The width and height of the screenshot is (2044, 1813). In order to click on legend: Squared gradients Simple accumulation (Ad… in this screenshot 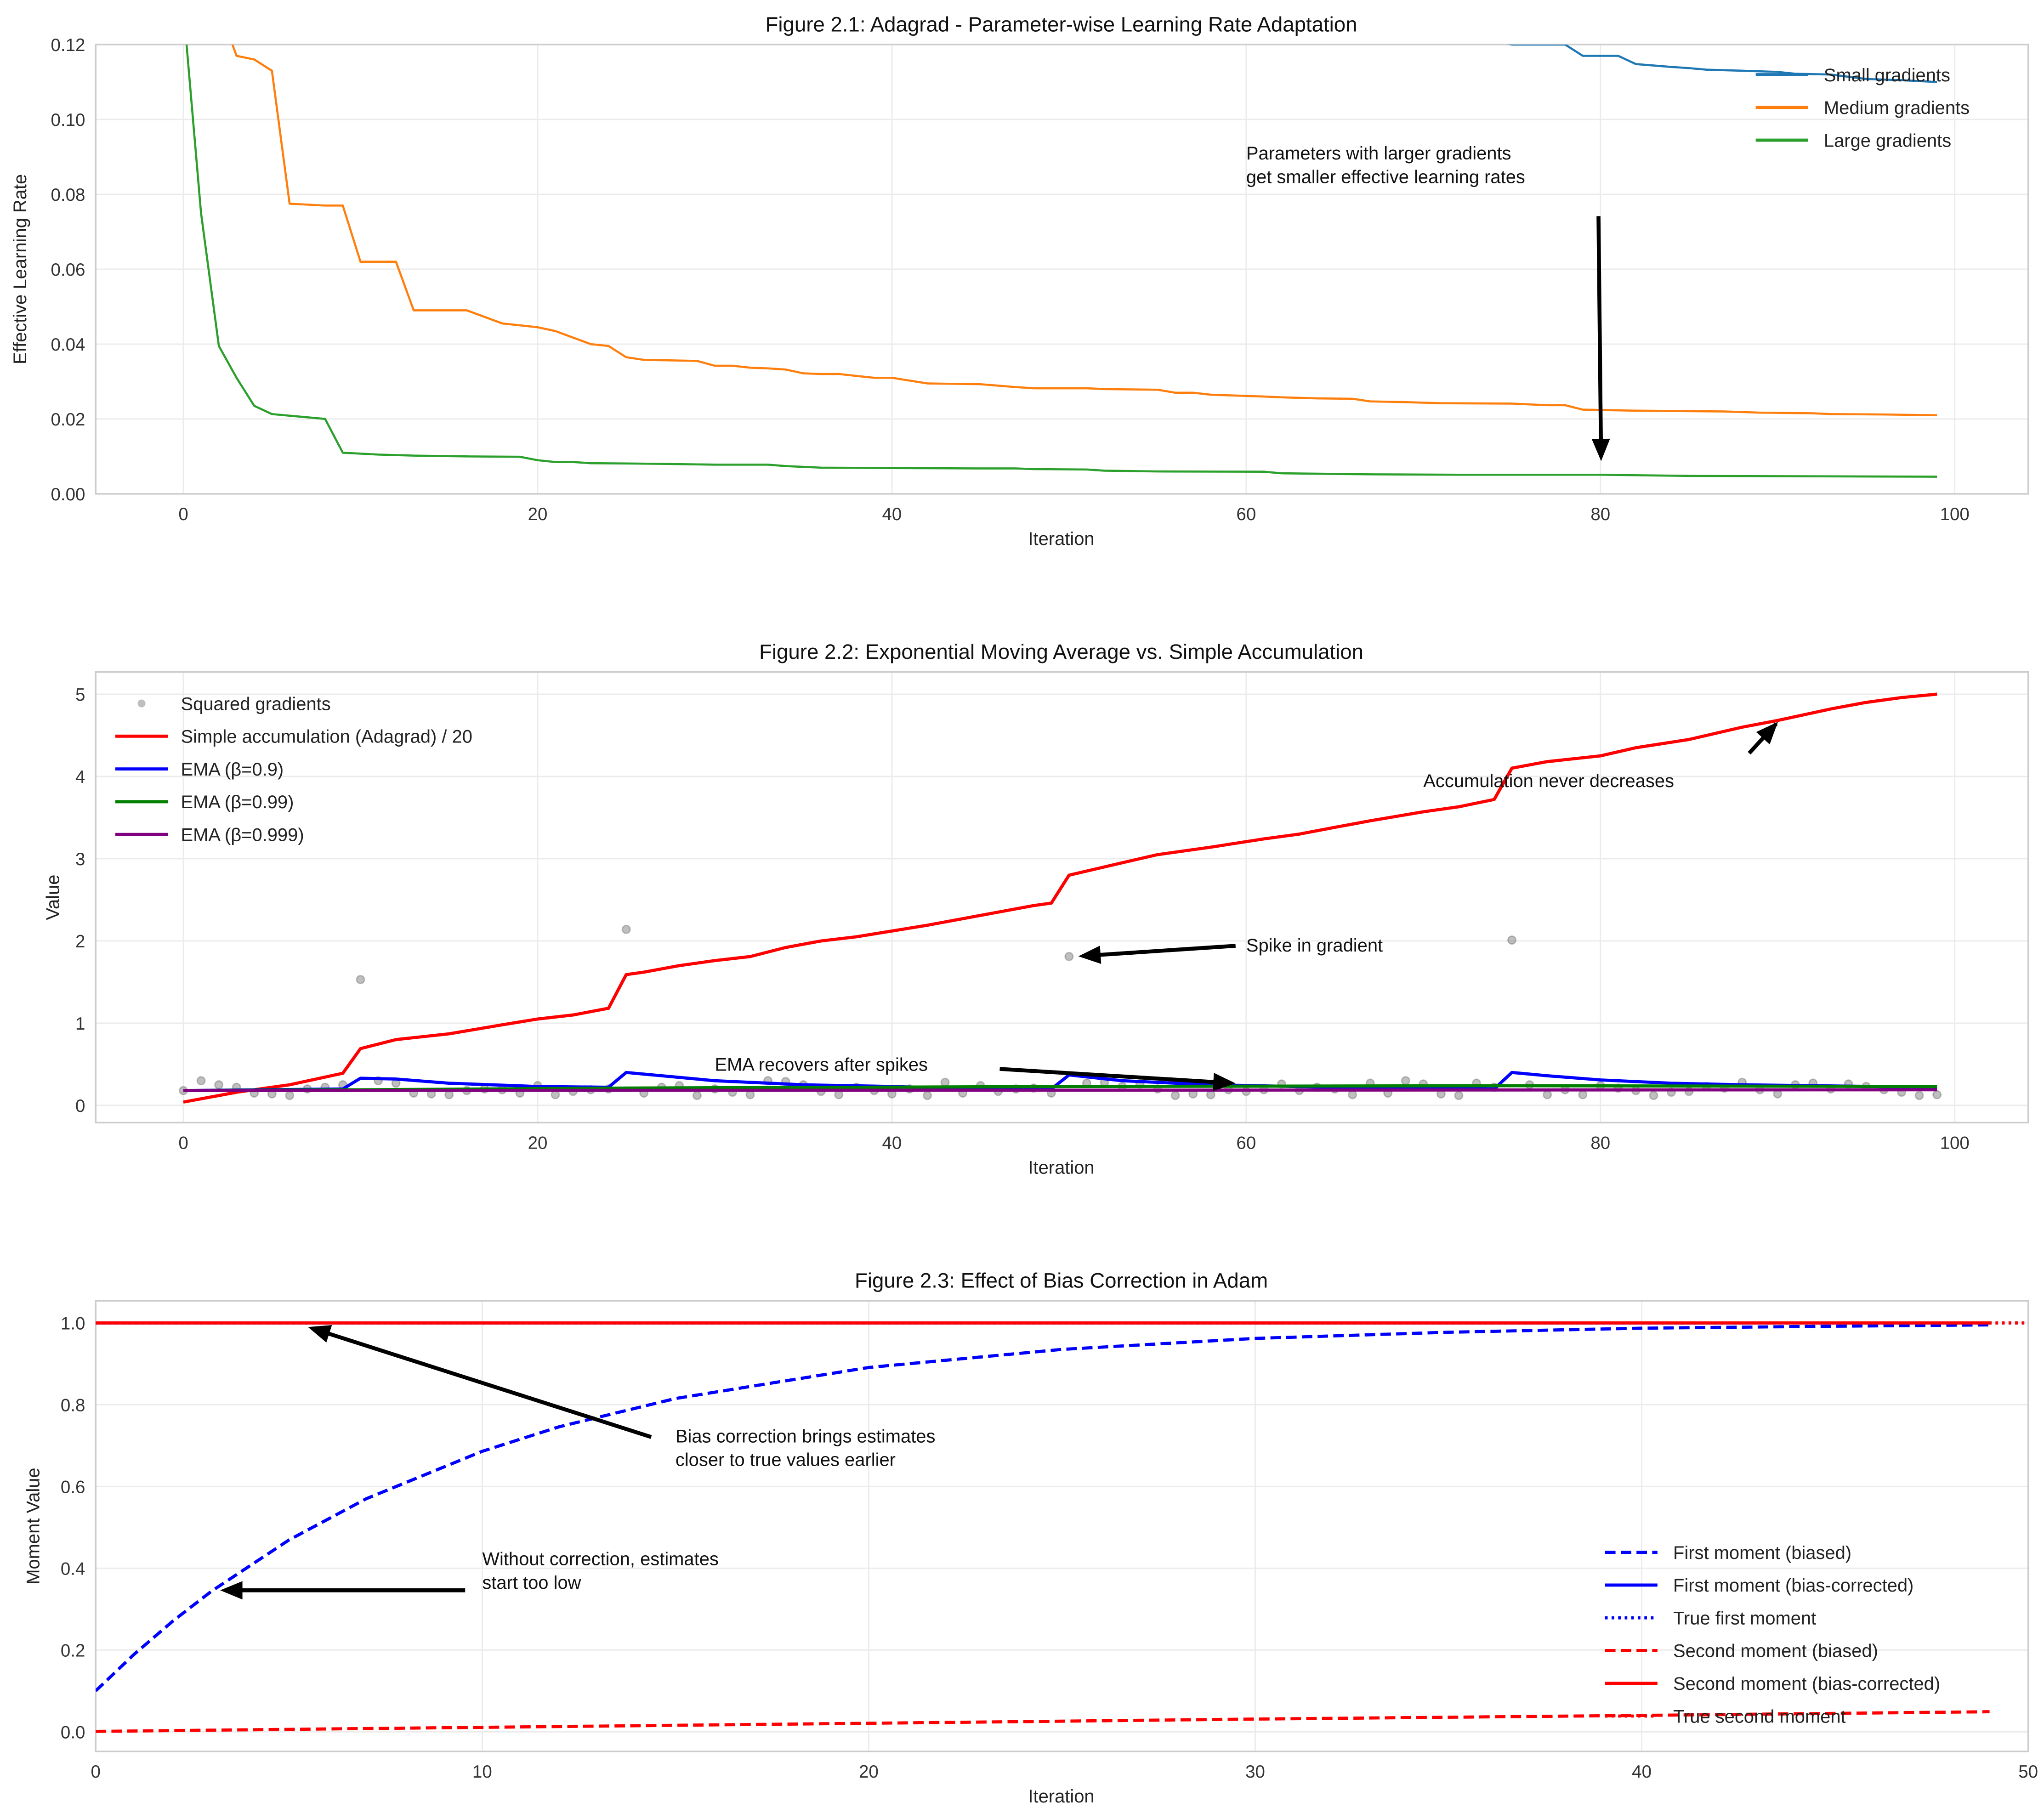, I will do `click(293, 769)`.